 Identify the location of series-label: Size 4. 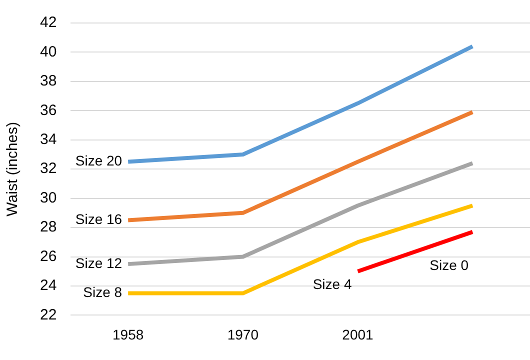
(332, 284).